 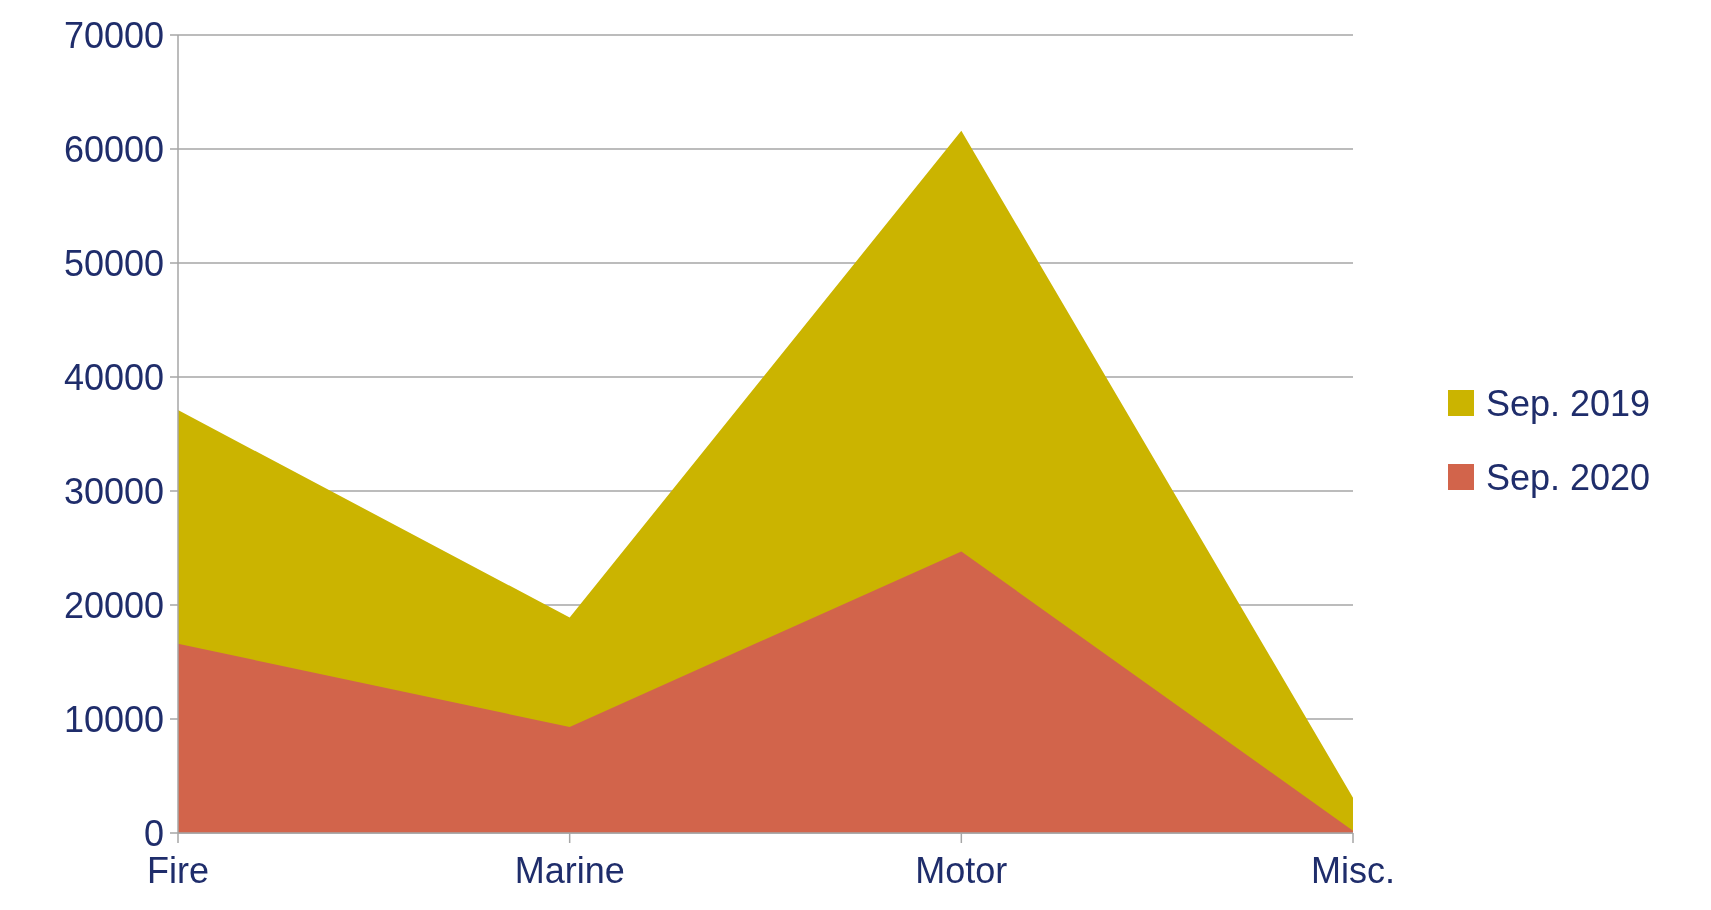 I want to click on y-tick-label: 50000, so click(x=113, y=263).